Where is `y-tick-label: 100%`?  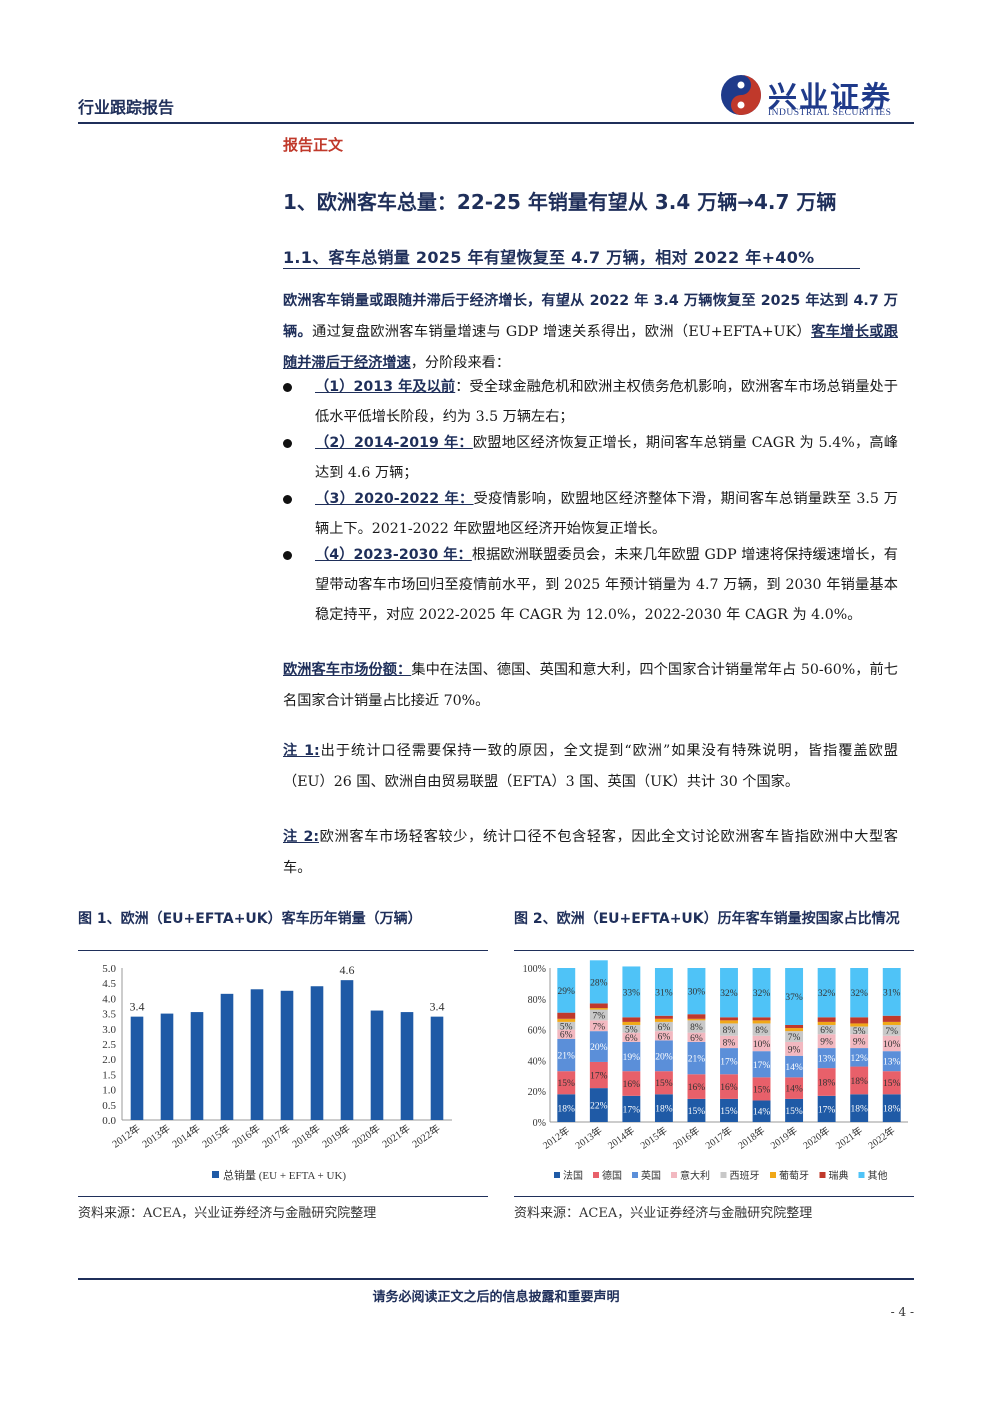
y-tick-label: 100% is located at coordinates (534, 969).